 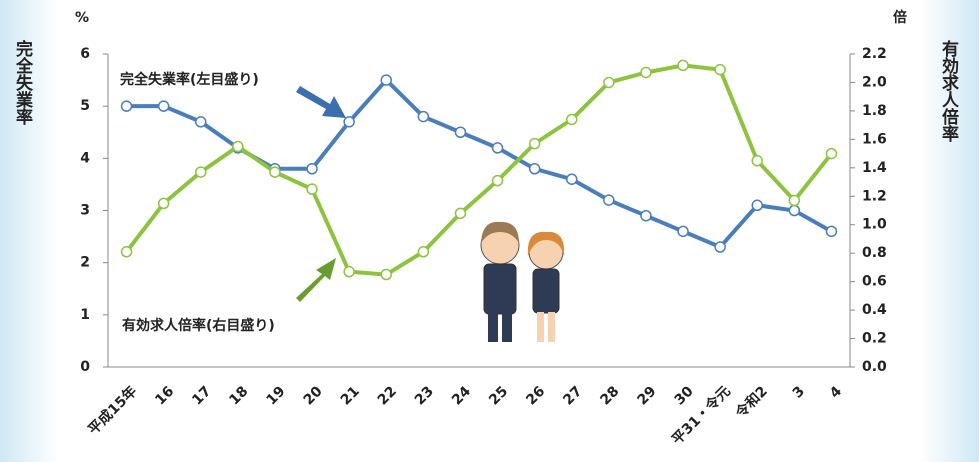 What do you see at coordinates (23, 82) in the screenshot?
I see `y-axis-label: 完全失業率` at bounding box center [23, 82].